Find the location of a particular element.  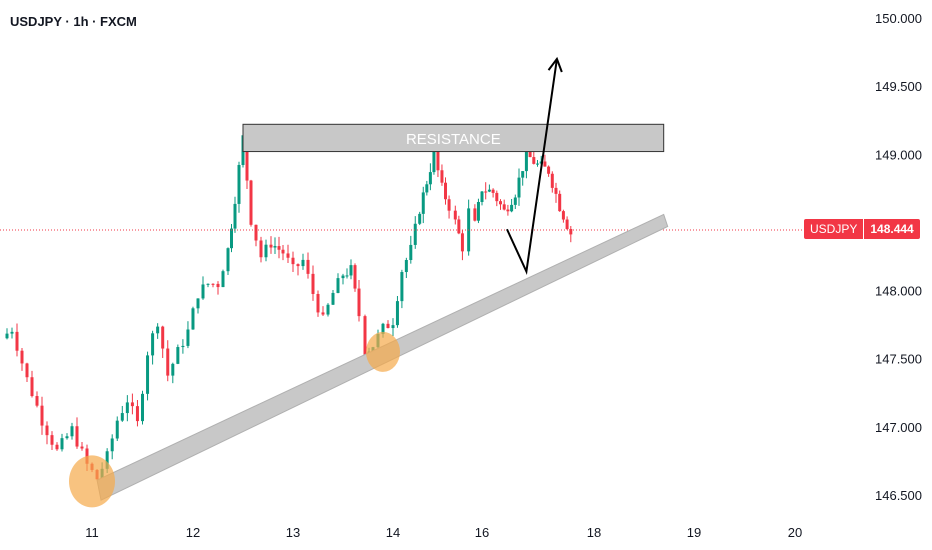

price-tick-label: 149.000 is located at coordinates (898, 154).